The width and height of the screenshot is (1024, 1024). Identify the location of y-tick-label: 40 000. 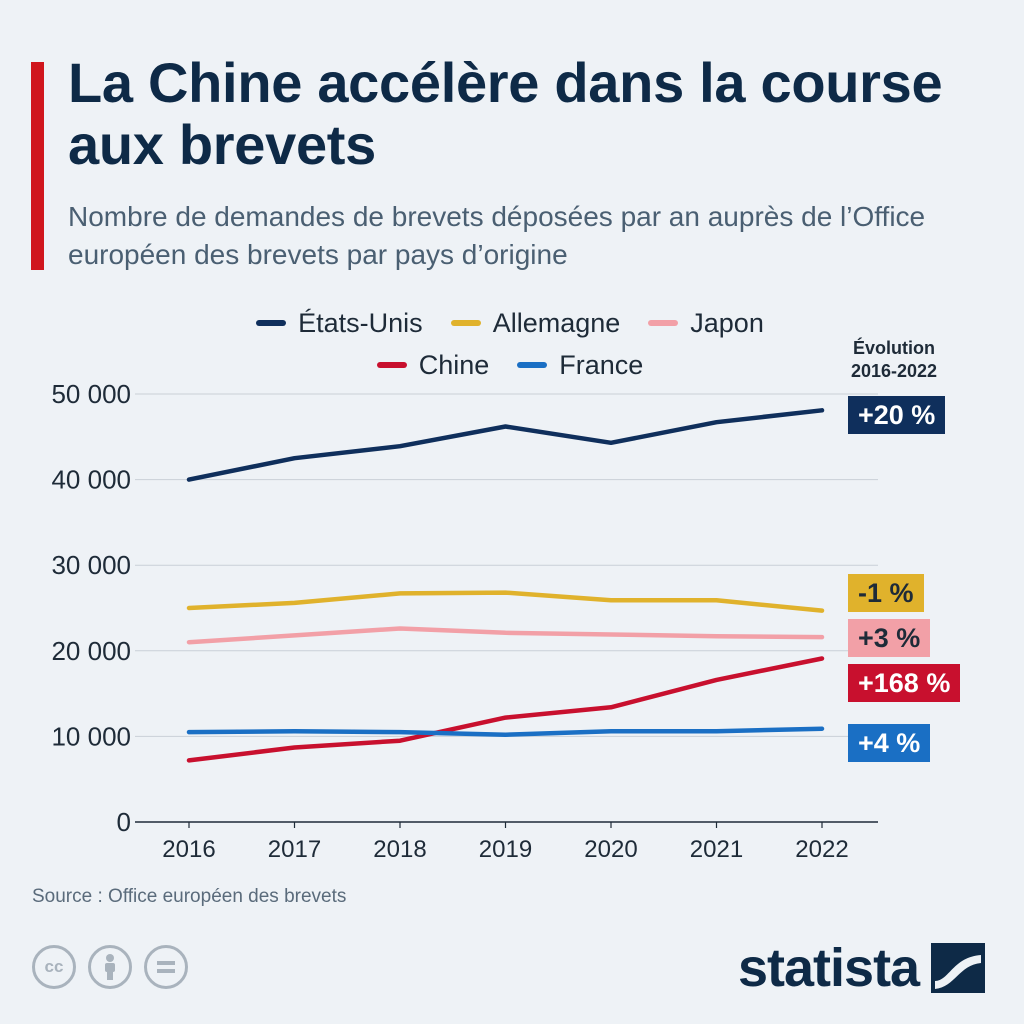
(91, 480).